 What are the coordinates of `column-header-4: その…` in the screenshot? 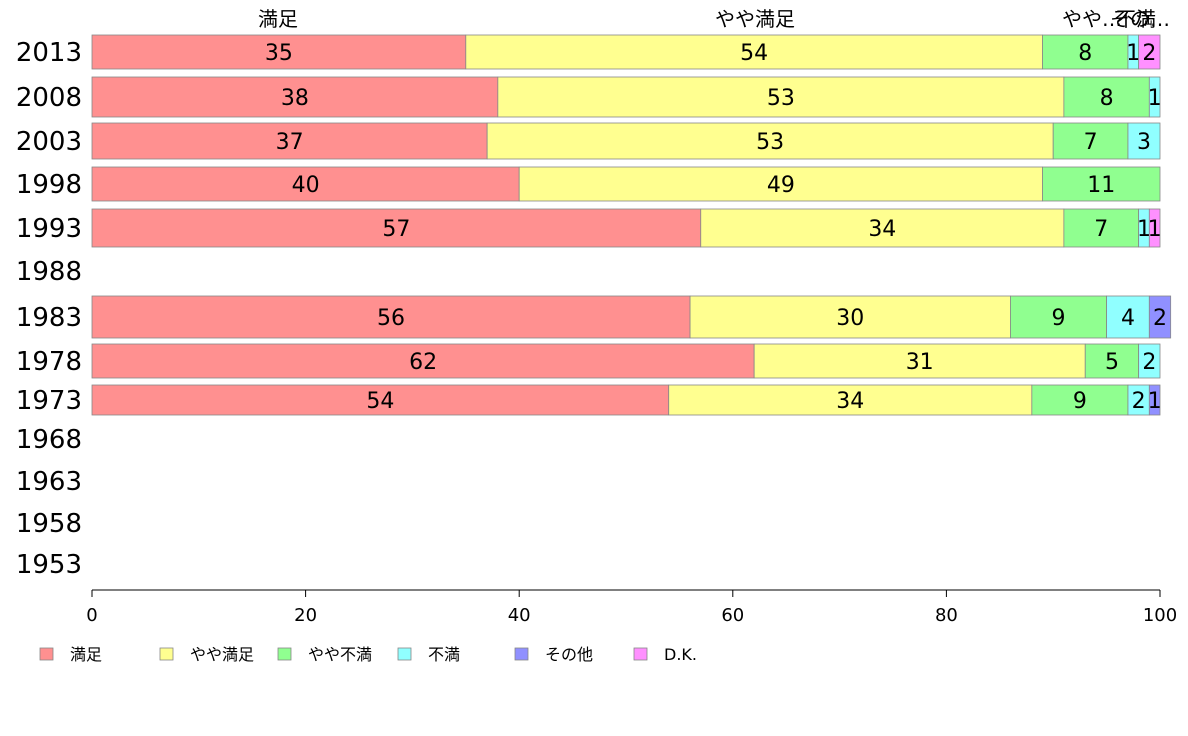 It's located at (1140, 19).